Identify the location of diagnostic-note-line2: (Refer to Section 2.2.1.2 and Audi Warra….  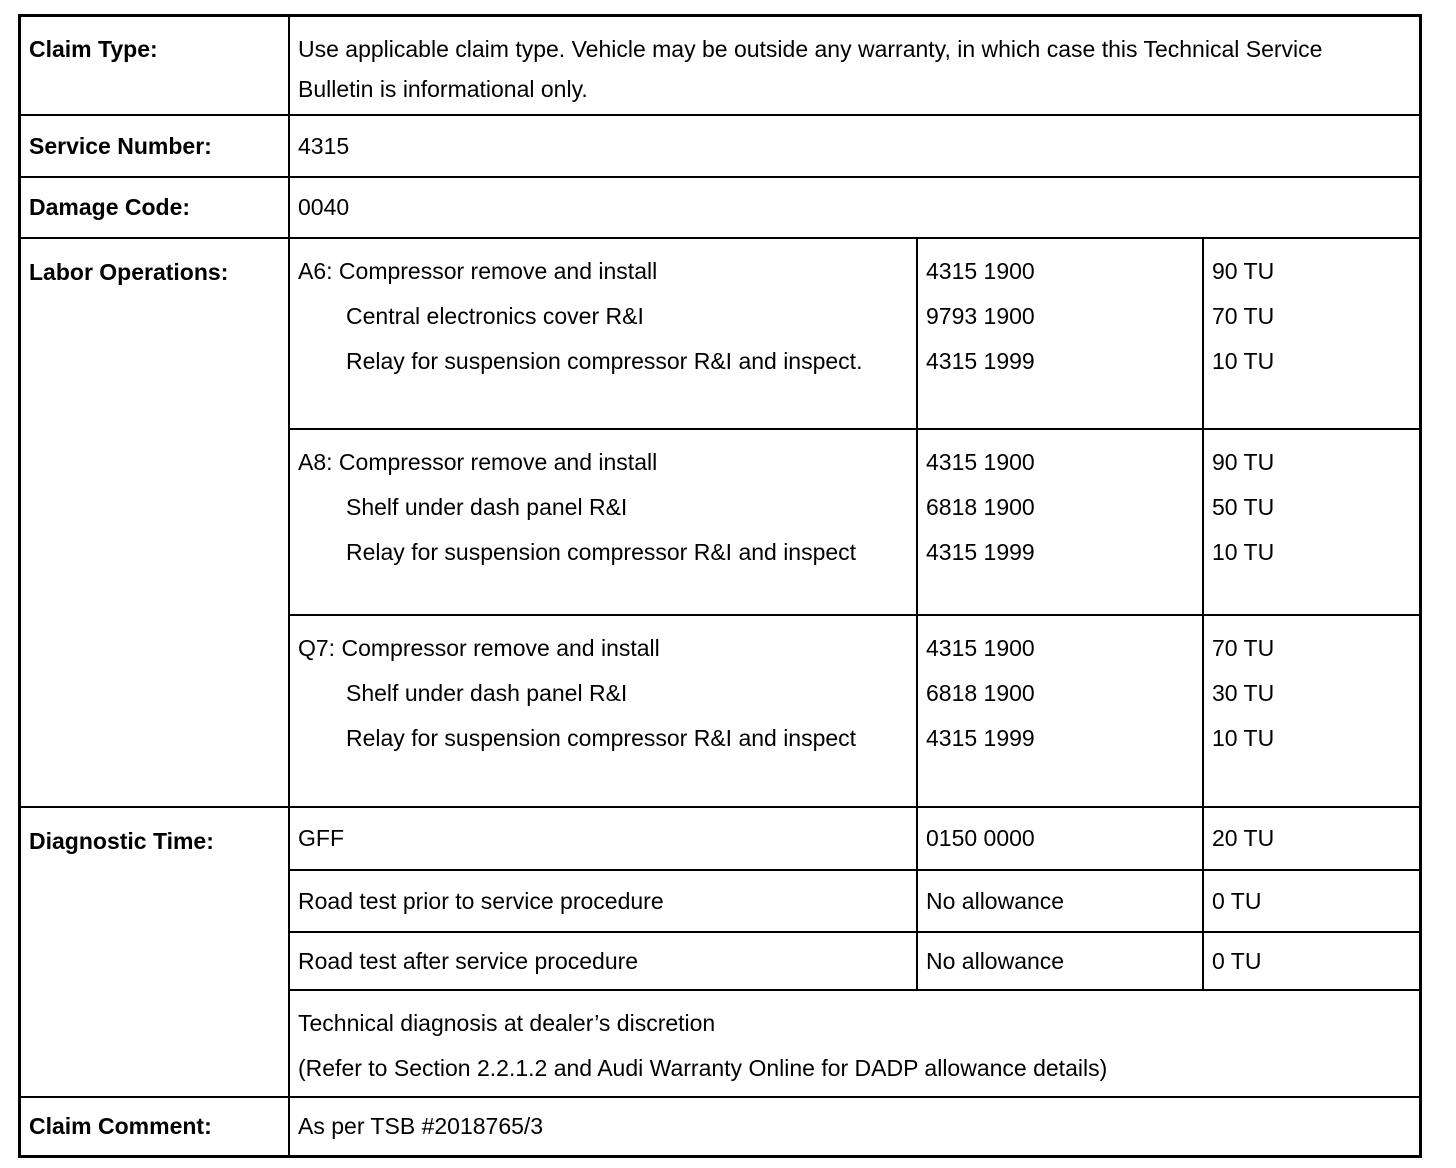
(703, 1068).